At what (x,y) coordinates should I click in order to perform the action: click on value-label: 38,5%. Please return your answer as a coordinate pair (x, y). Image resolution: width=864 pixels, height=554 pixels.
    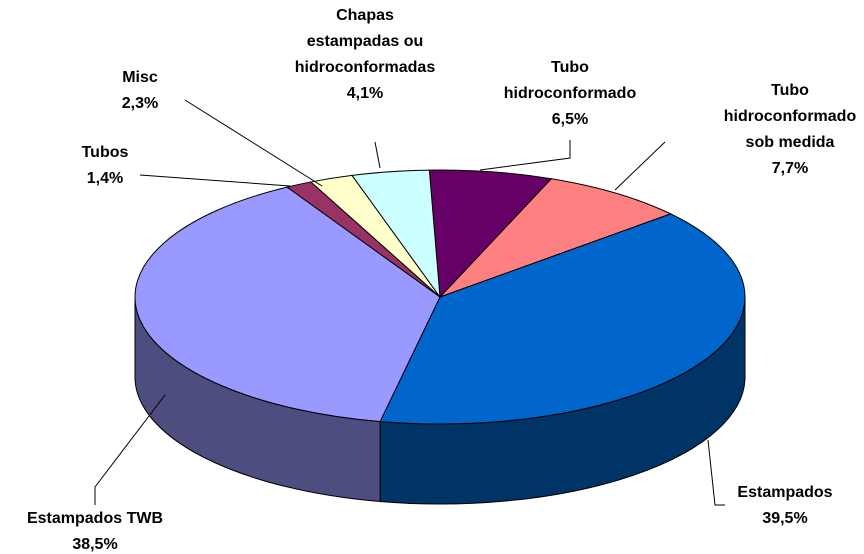
    Looking at the image, I should click on (94, 544).